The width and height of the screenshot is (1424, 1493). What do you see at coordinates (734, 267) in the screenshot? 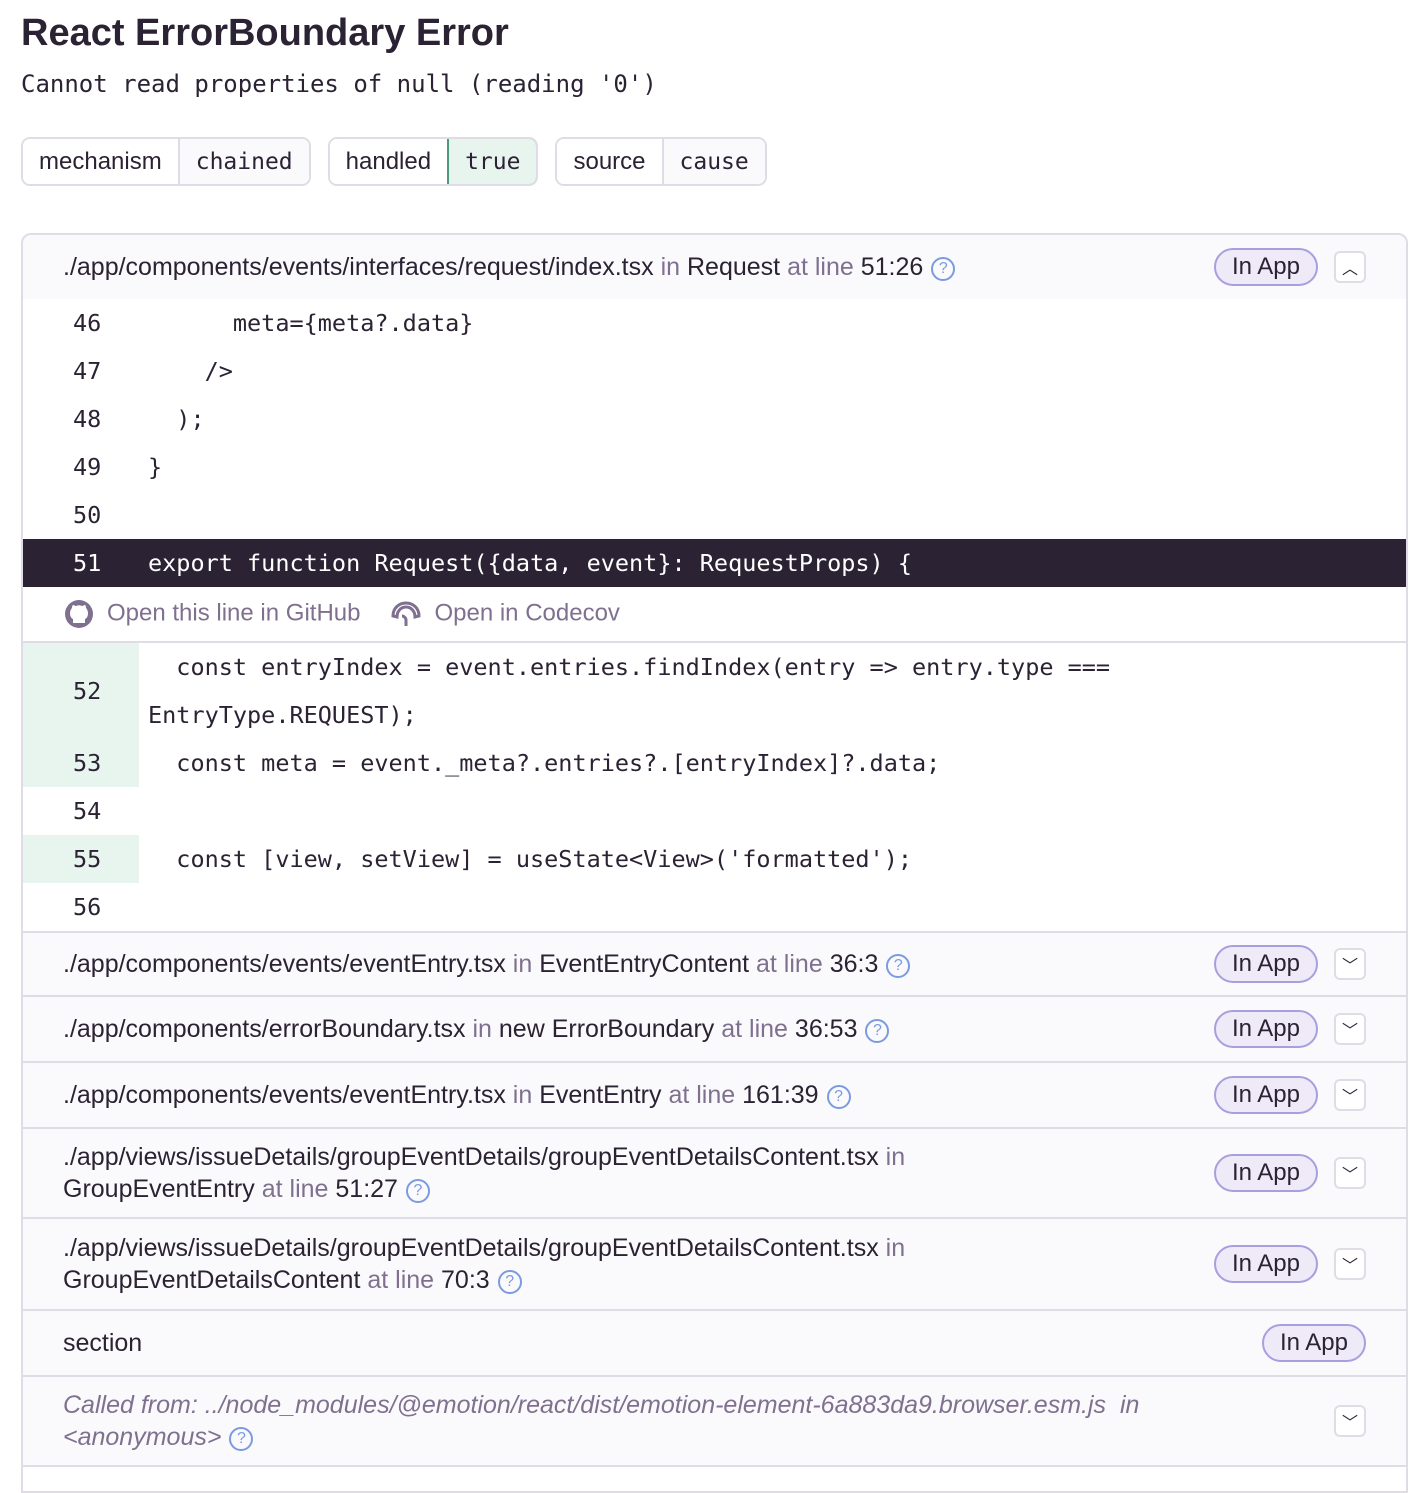
I see `frame-function: Request` at bounding box center [734, 267].